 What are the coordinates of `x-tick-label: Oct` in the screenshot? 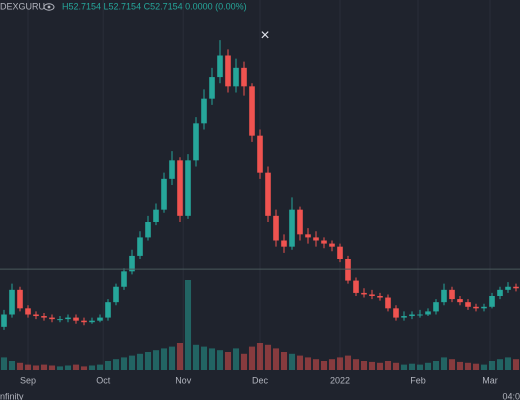 It's located at (103, 380).